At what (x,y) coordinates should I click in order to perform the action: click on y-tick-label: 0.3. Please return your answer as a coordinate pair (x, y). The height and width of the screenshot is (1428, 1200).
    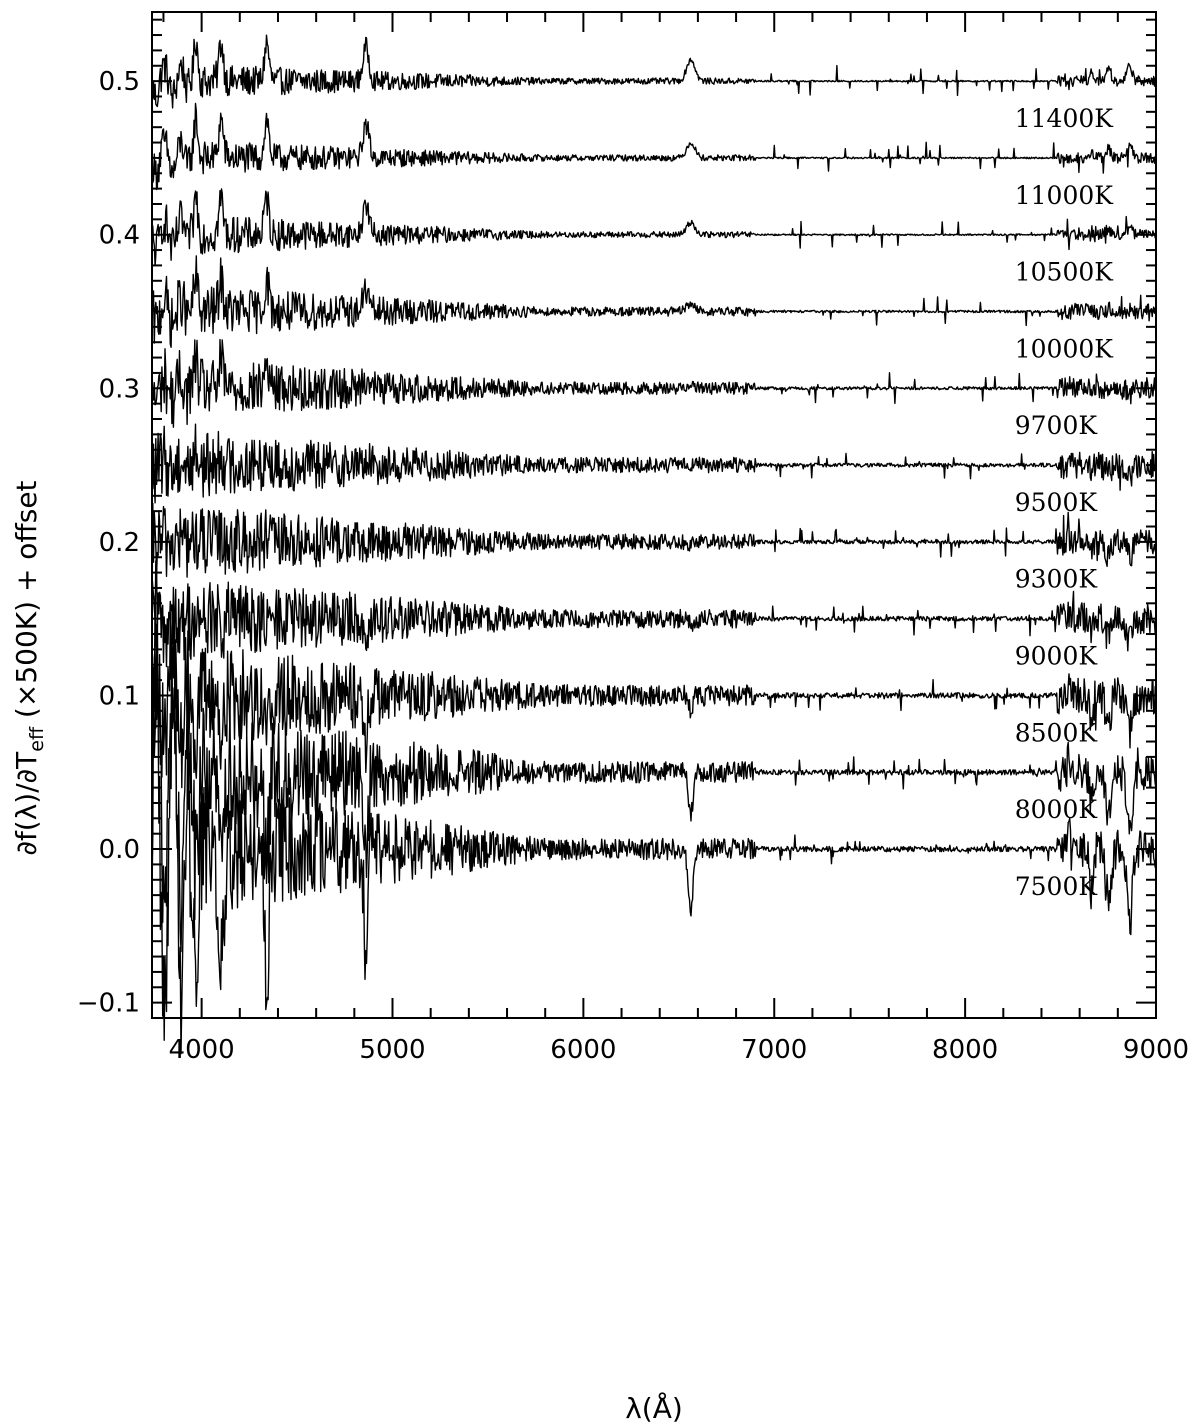
    Looking at the image, I should click on (119, 389).